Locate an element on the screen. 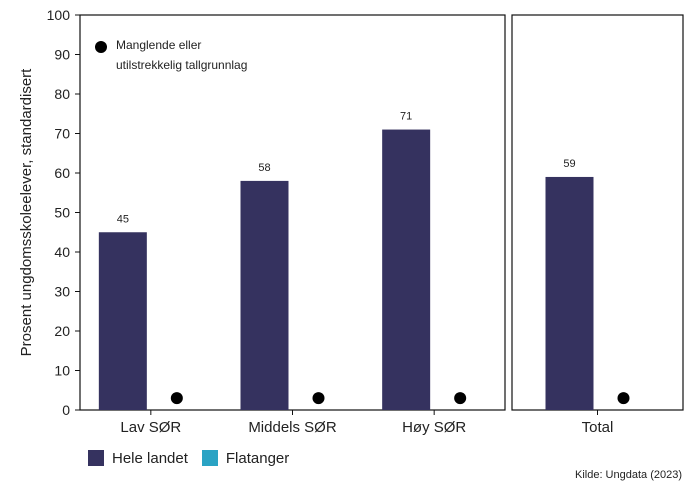 The height and width of the screenshot is (486, 692). y-tick-label: 40 is located at coordinates (62, 252).